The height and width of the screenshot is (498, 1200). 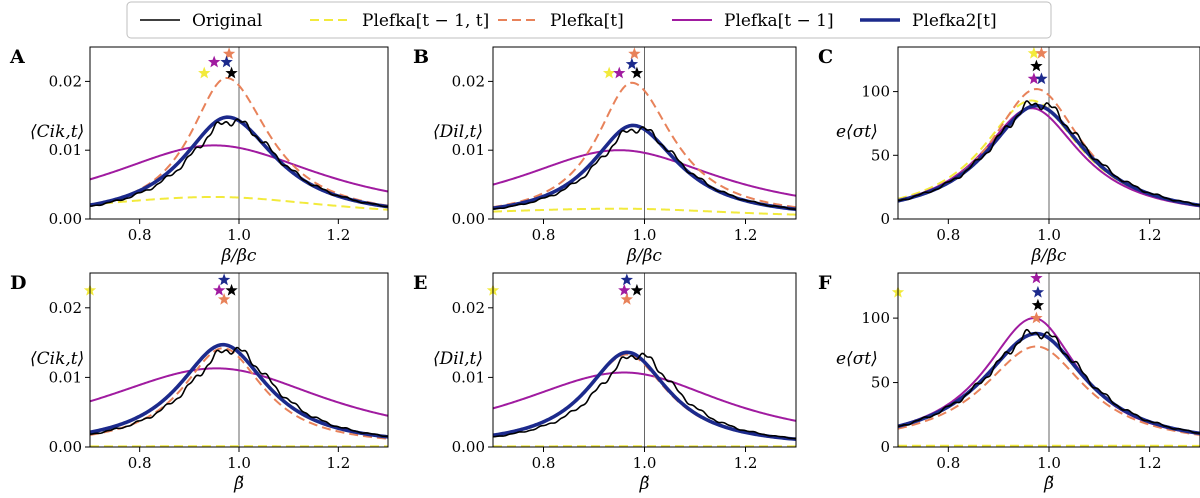 I want to click on legend-frame, so click(x=589, y=20).